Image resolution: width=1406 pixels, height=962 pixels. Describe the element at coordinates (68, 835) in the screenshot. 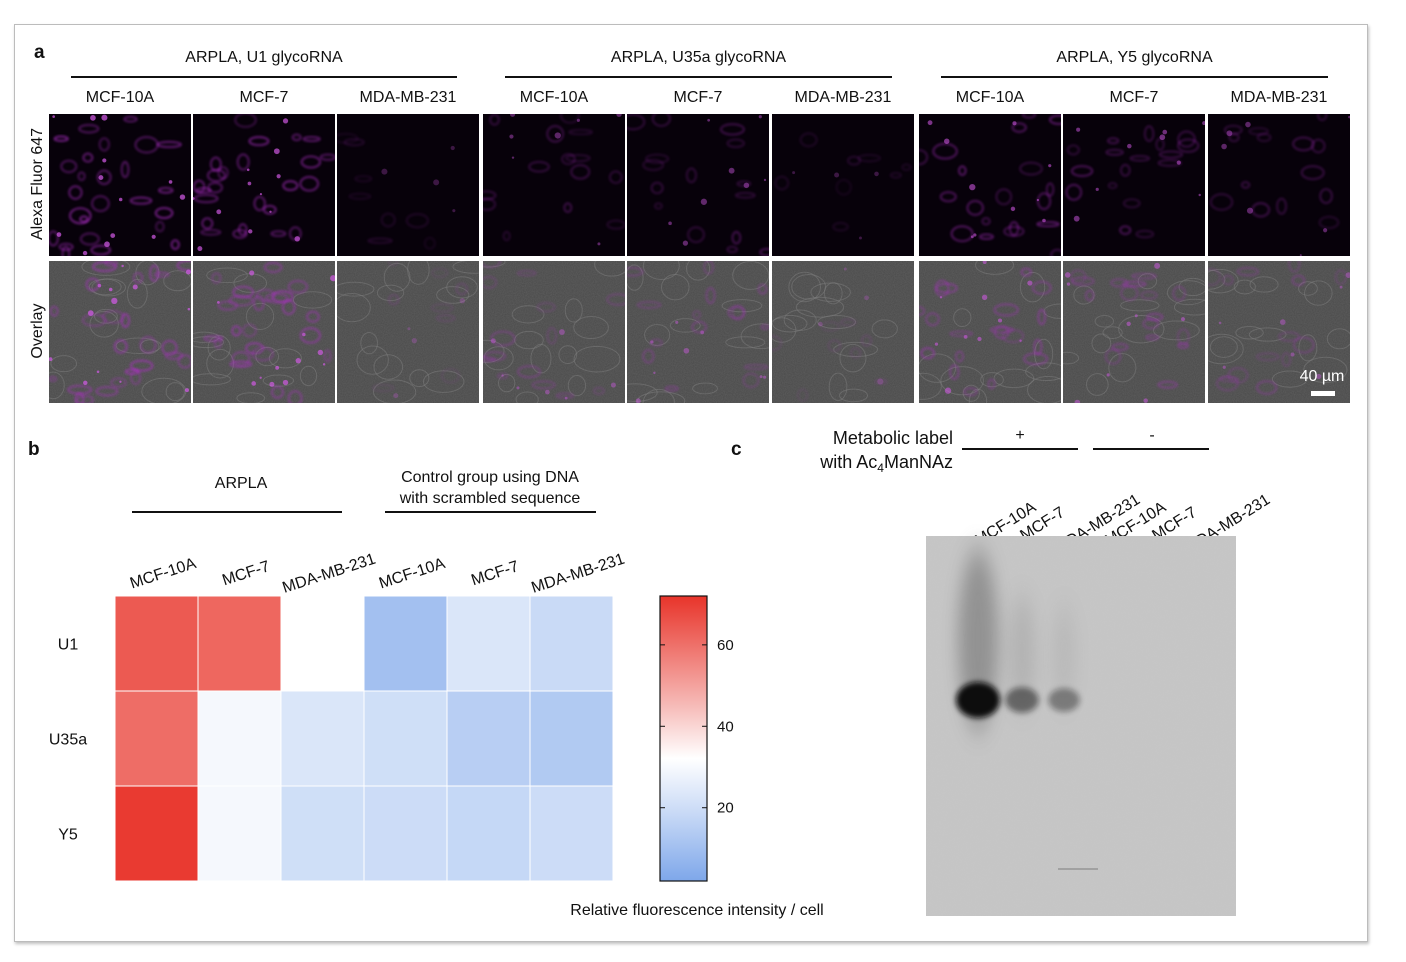

I see `heatmap-row-label-2: Y5` at that location.